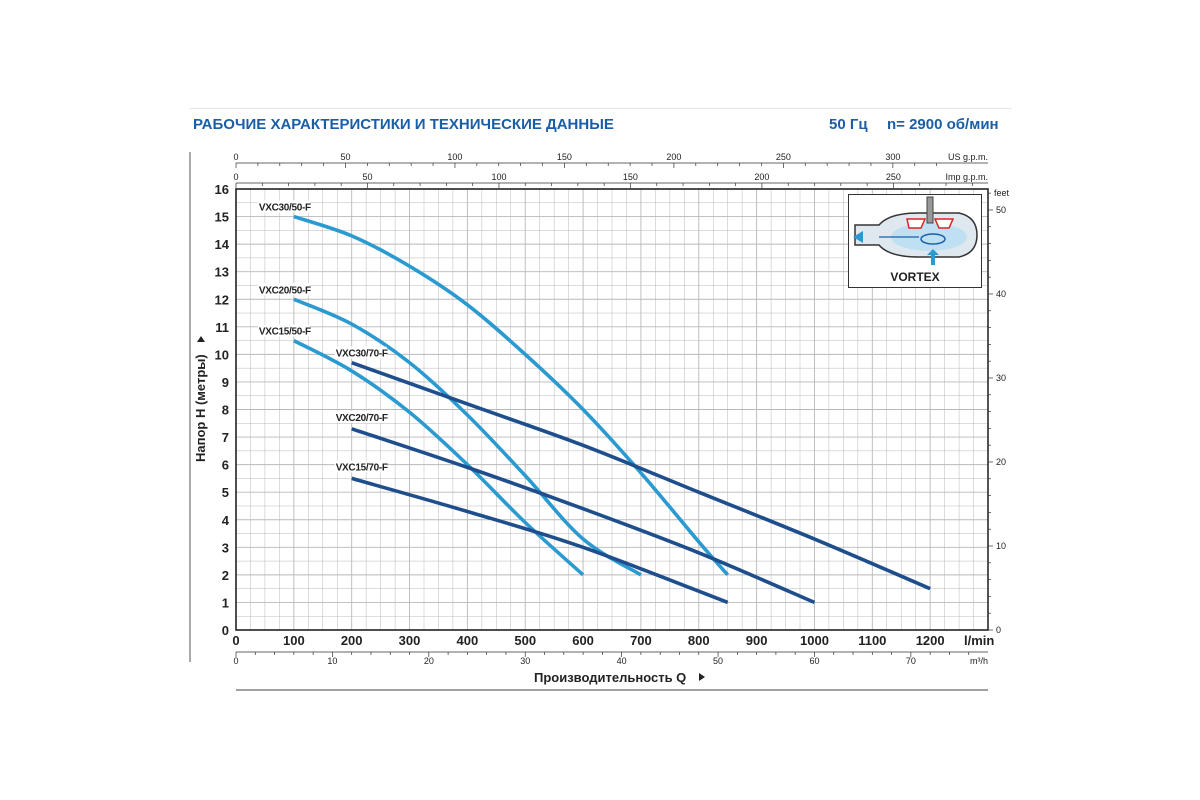 Image resolution: width=1200 pixels, height=800 pixels. Describe the element at coordinates (601, 108) in the screenshot. I see `header-rule` at that location.